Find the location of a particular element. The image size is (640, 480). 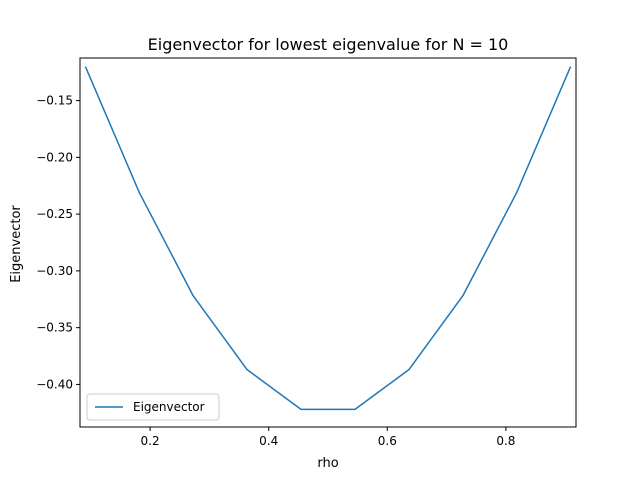

x-axis-label: rho is located at coordinates (327, 463).